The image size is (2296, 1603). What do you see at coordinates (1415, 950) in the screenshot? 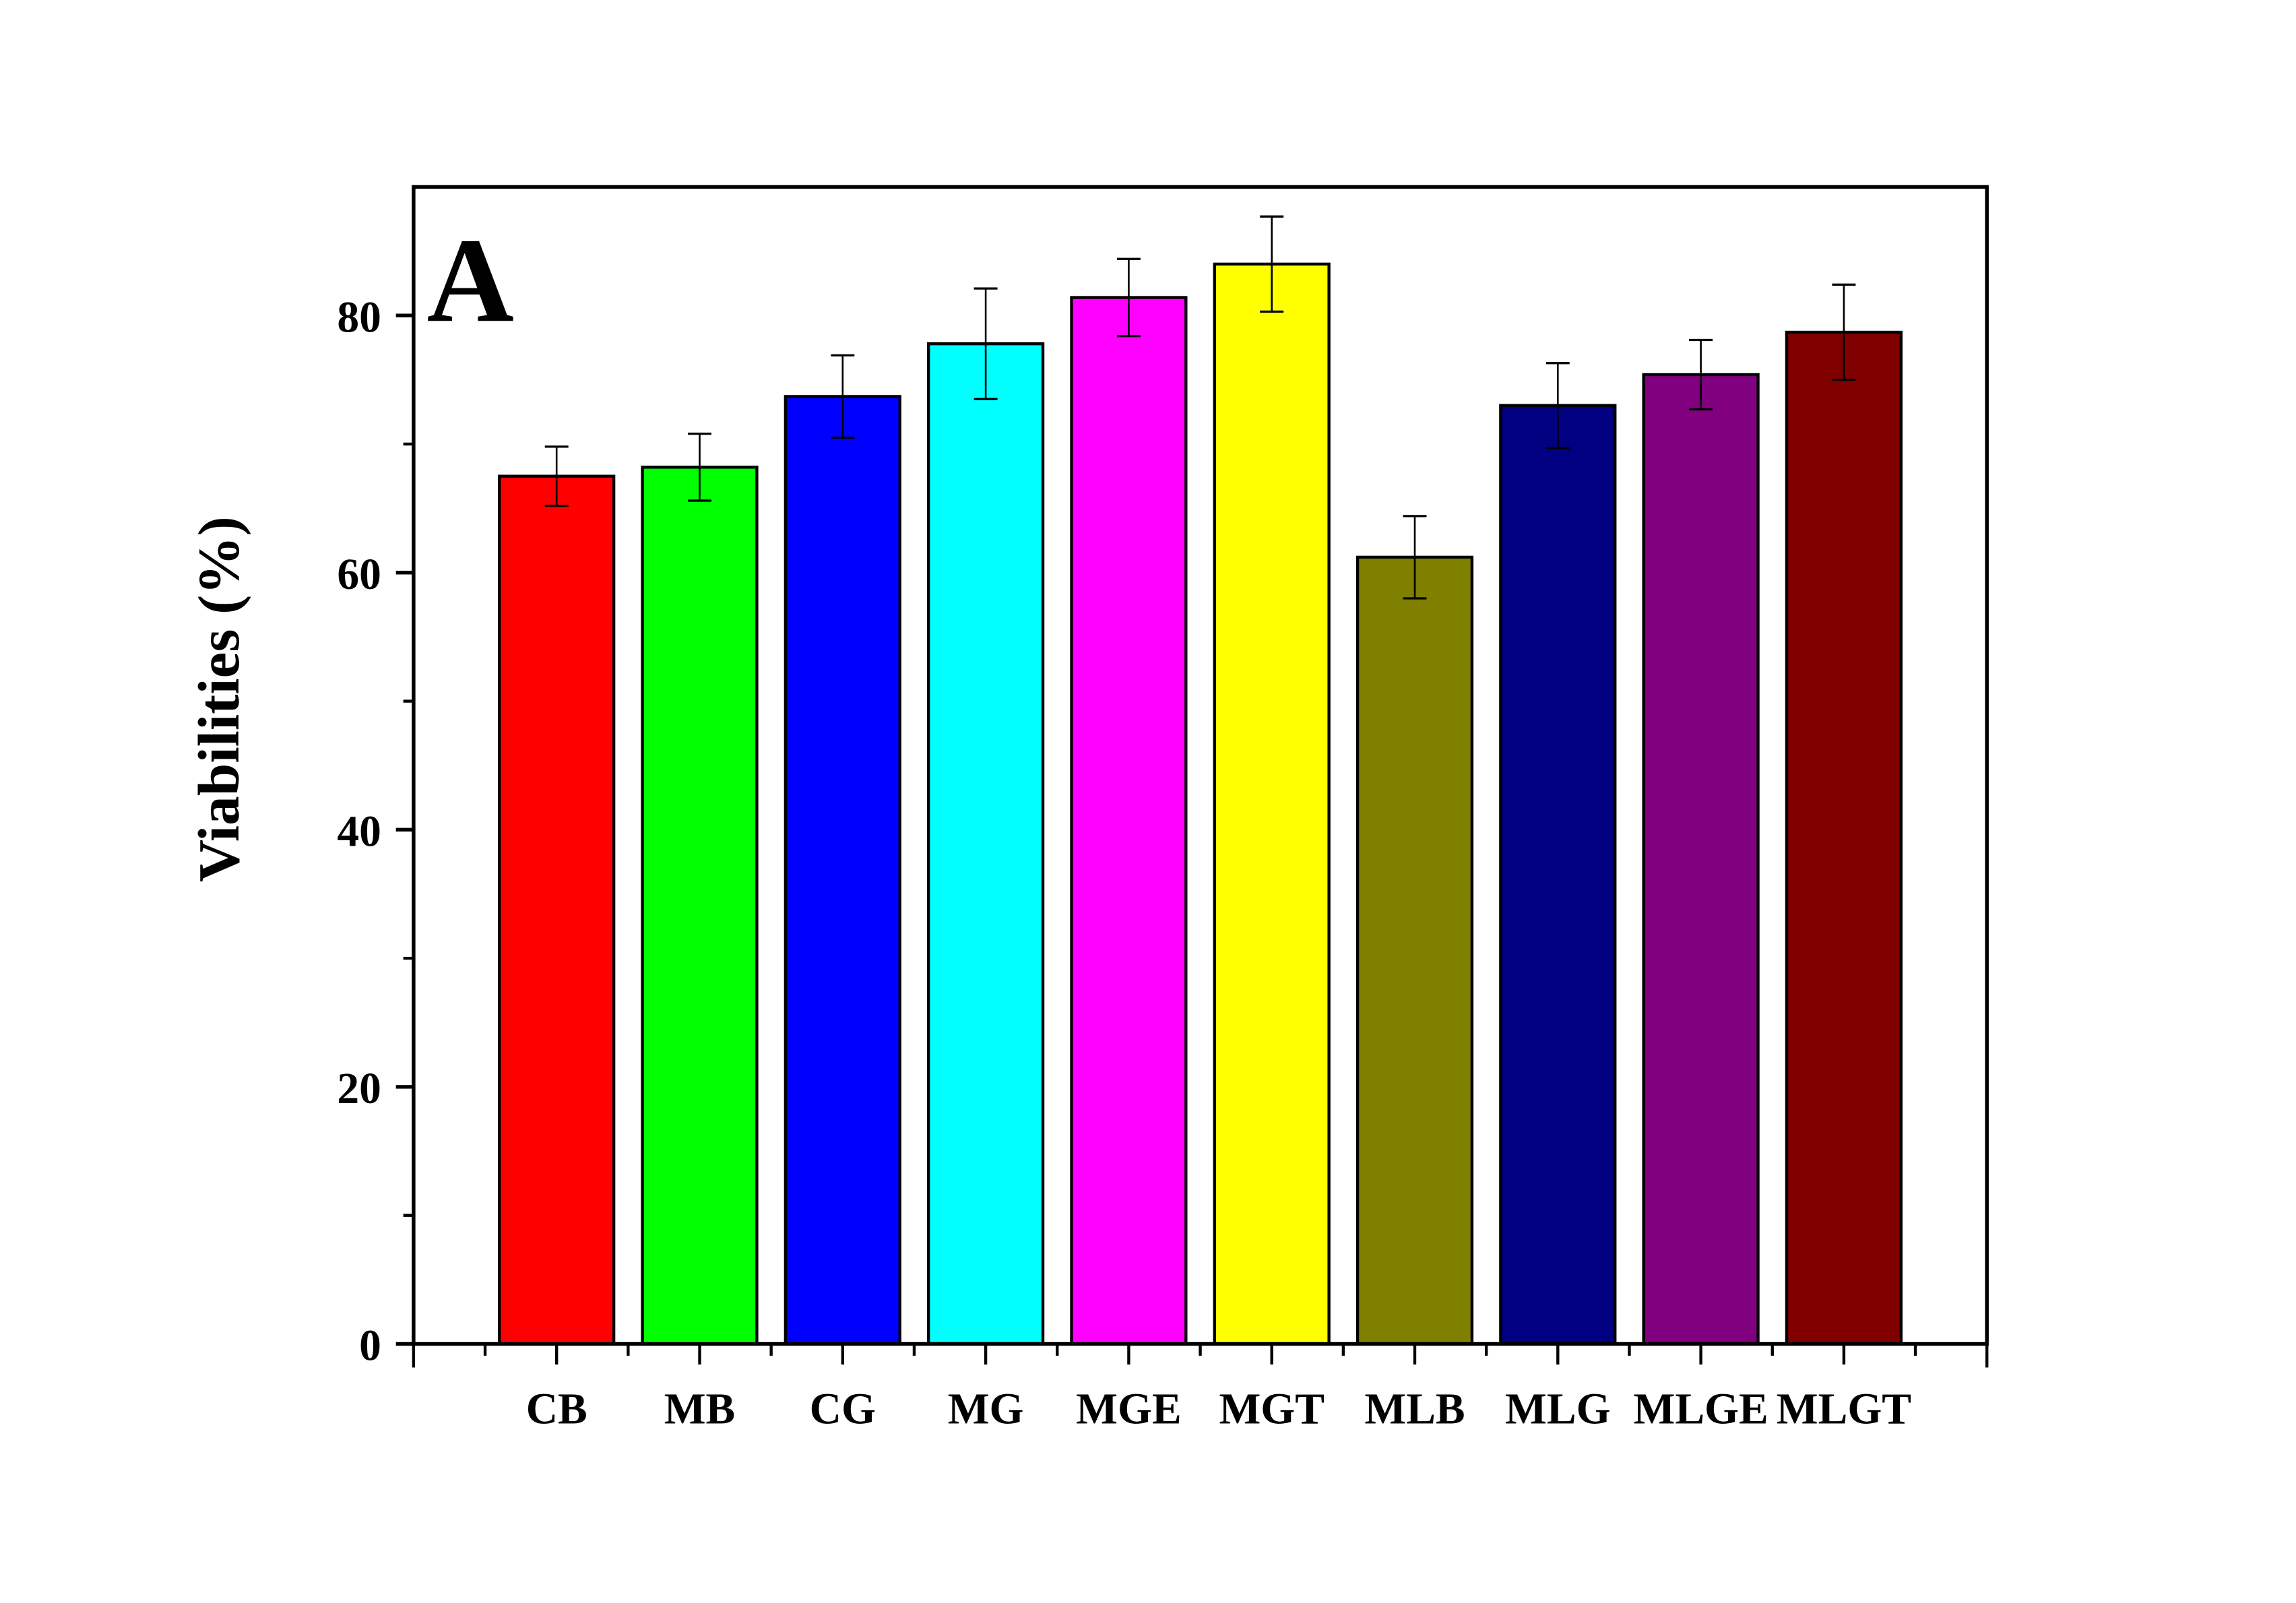
I see `bar-mlb` at bounding box center [1415, 950].